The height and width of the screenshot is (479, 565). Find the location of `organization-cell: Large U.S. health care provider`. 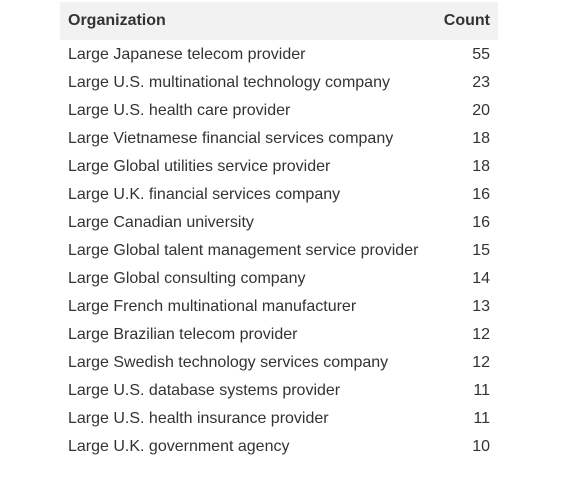

organization-cell: Large U.S. health care provider is located at coordinates (179, 110).